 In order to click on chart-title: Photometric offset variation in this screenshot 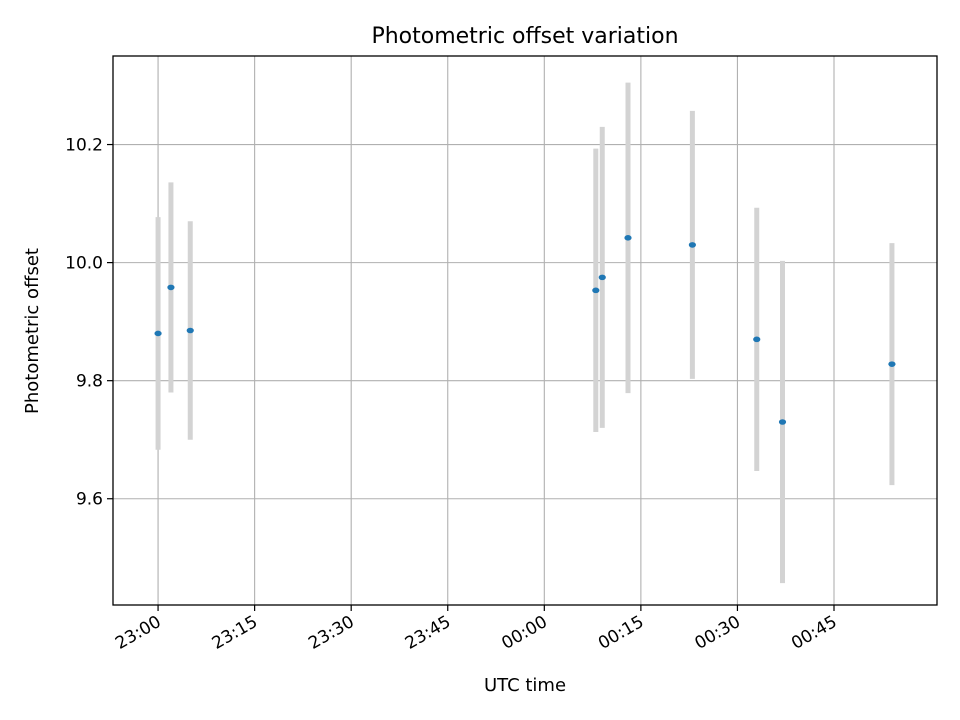, I will do `click(524, 36)`.